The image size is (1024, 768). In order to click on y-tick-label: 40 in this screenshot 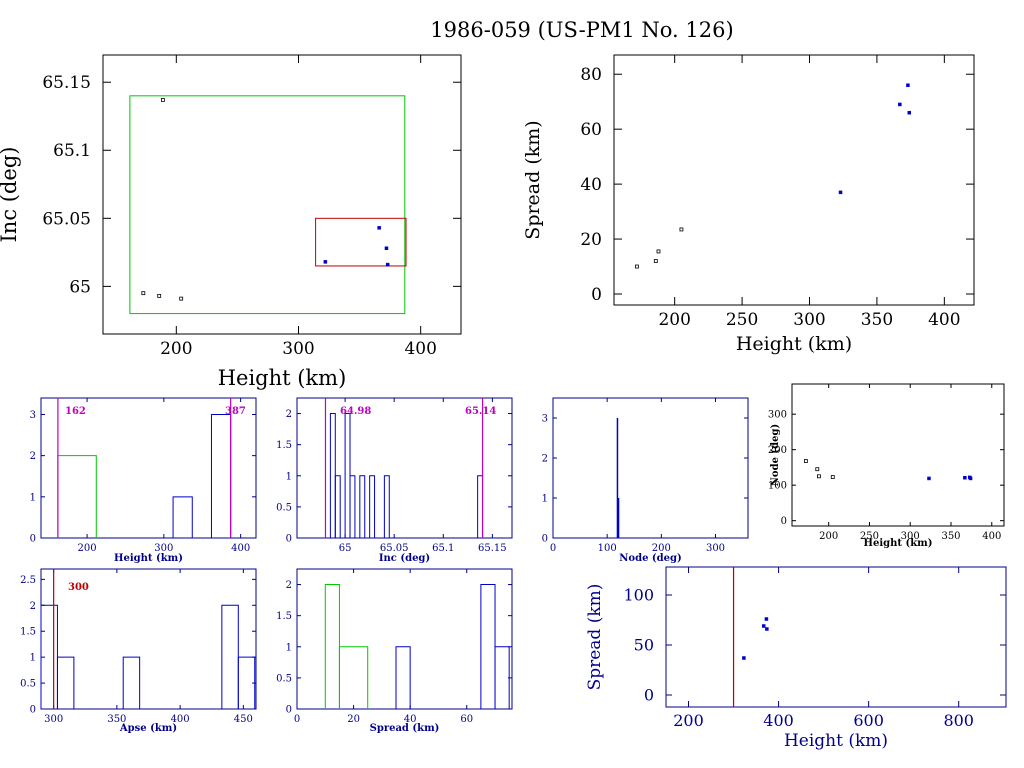, I will do `click(591, 185)`.